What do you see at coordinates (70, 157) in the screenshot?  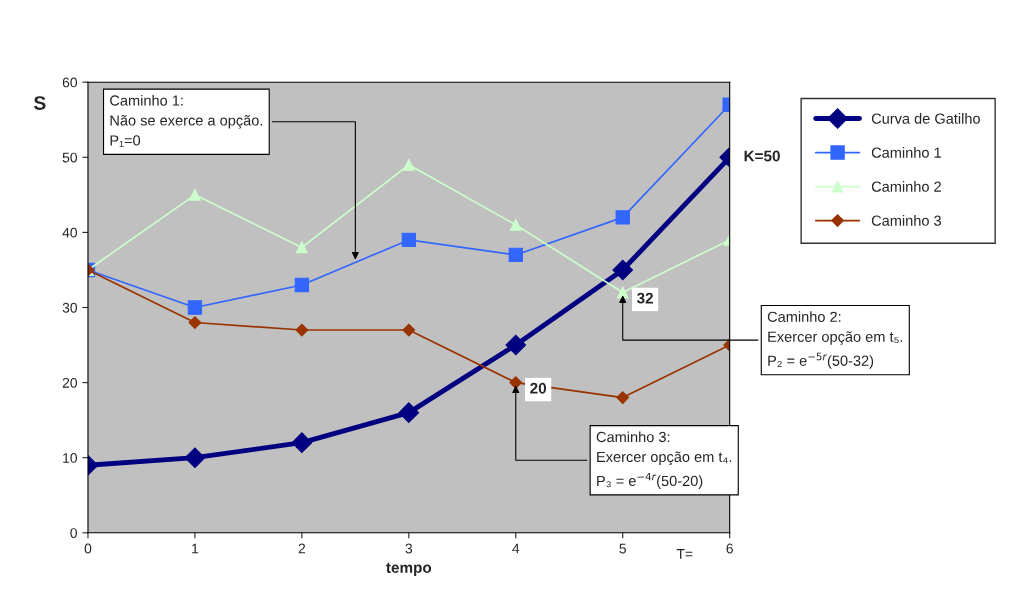 I see `y-tick-label: 50` at bounding box center [70, 157].